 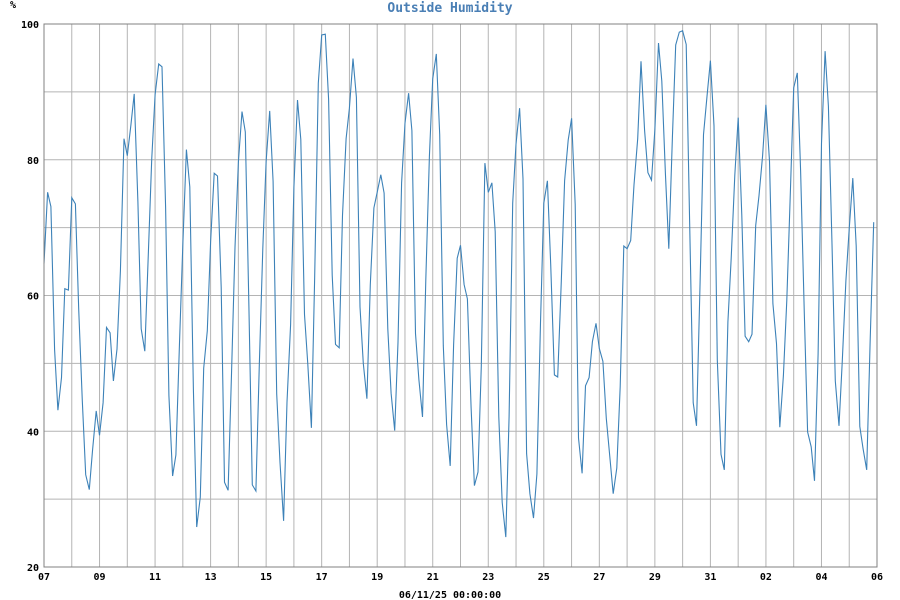 I want to click on x-tick-label: 29, so click(x=655, y=577).